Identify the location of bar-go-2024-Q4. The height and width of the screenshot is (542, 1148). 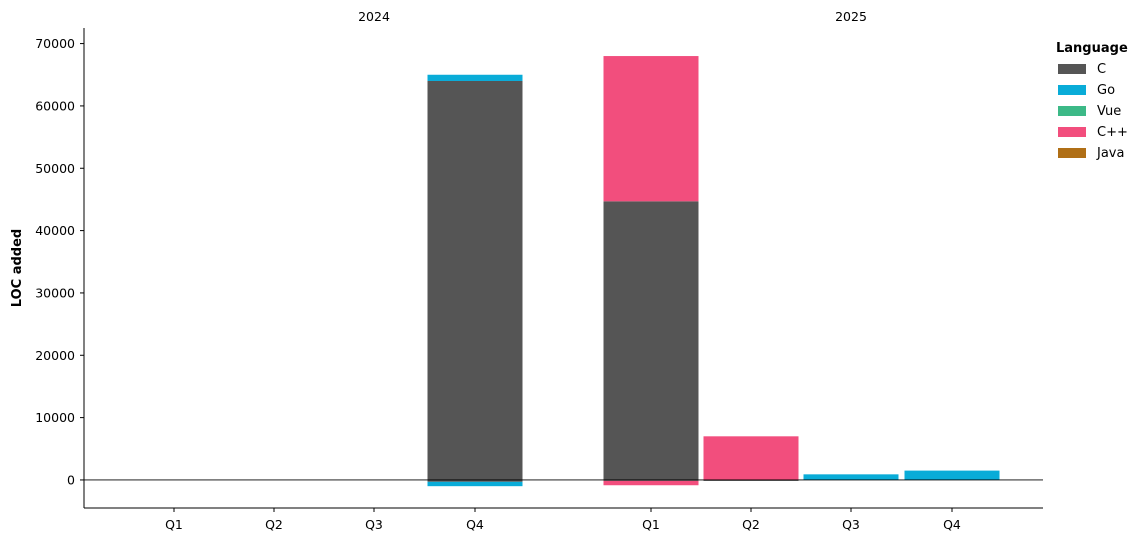
(475, 77).